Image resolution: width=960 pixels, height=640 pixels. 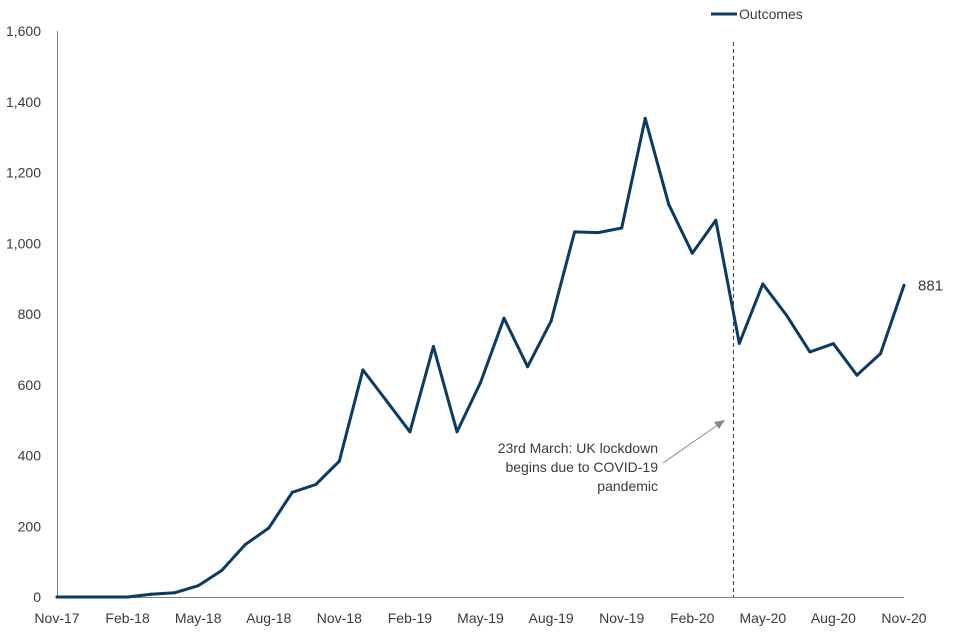 What do you see at coordinates (762, 618) in the screenshot?
I see `x-tick-label: May-20` at bounding box center [762, 618].